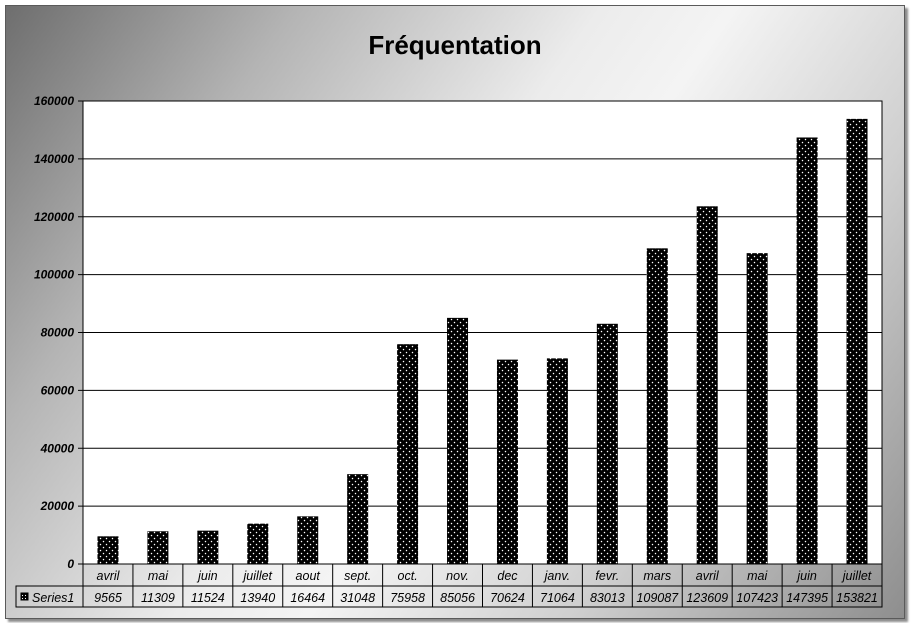 This screenshot has width=911, height=623. I want to click on y-tick-label: 40000, so click(57, 448).